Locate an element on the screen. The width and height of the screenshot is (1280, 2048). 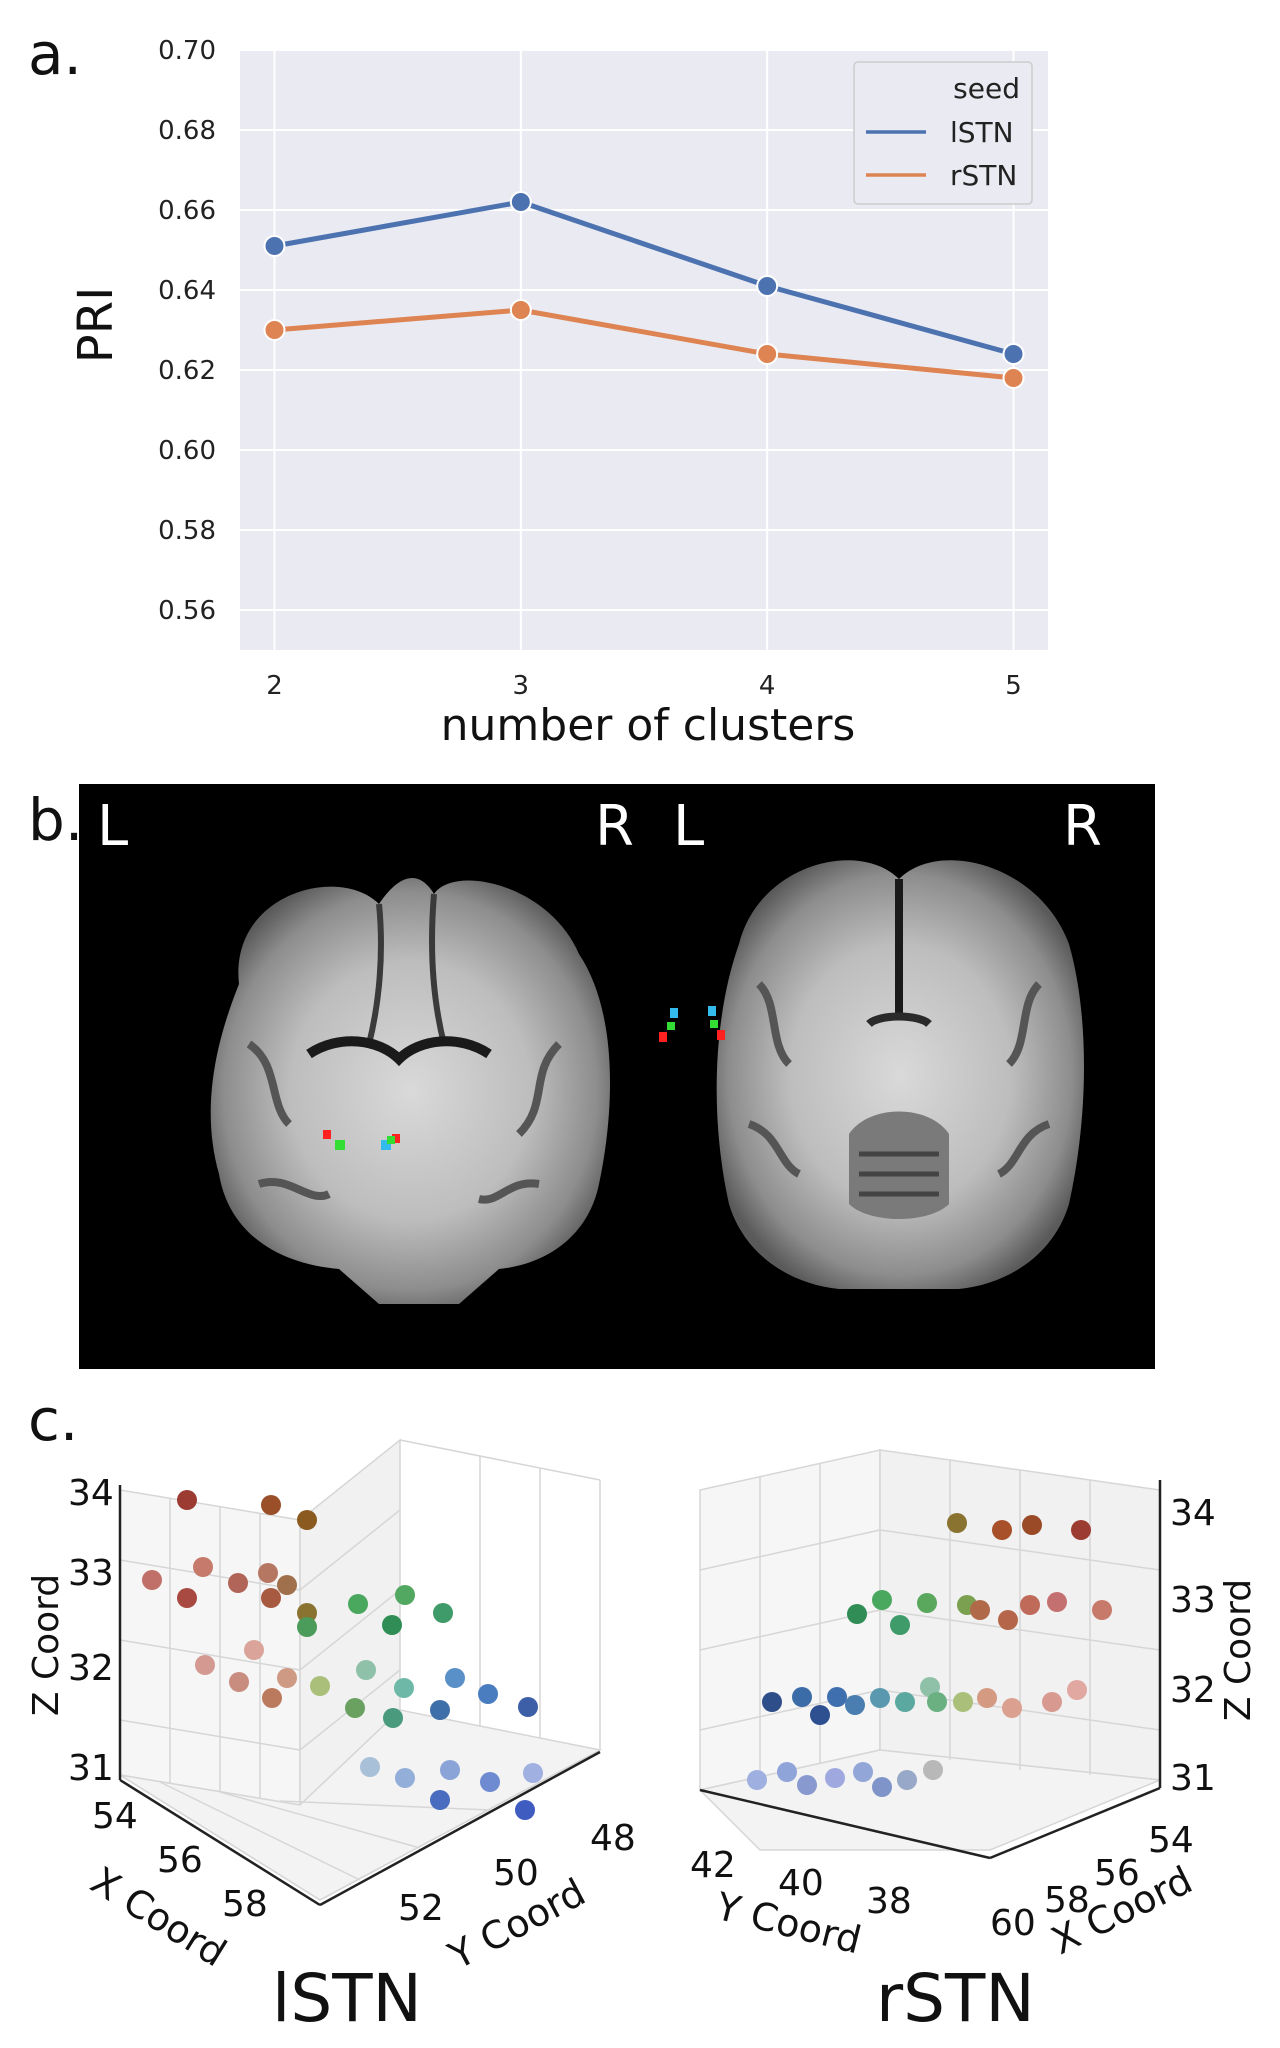
rstn-y-tick: 40 is located at coordinates (801, 1883).